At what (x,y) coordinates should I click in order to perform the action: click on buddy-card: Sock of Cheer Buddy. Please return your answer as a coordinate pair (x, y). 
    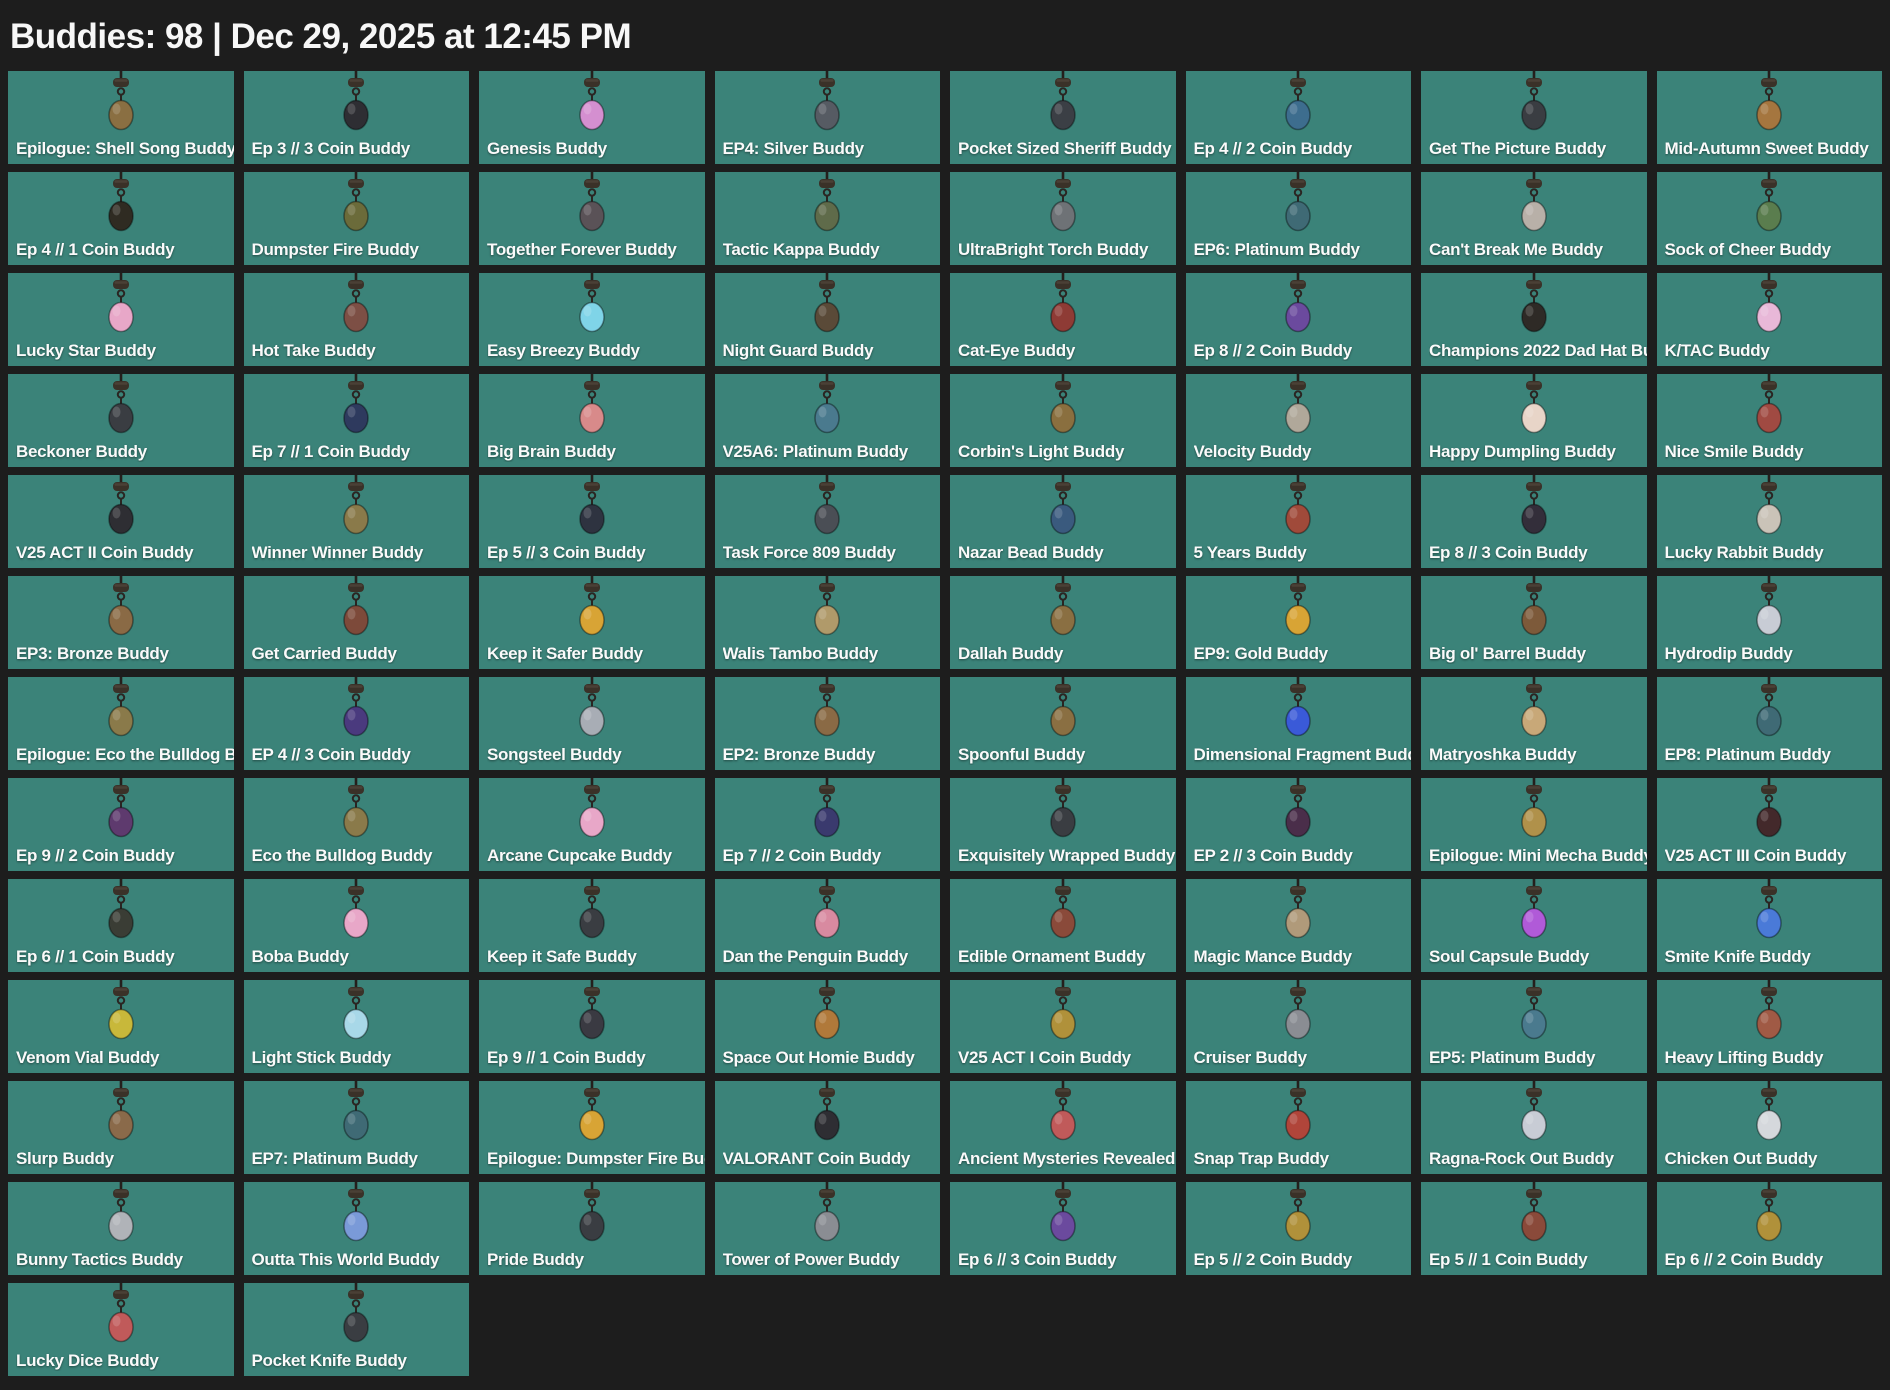
    Looking at the image, I should click on (1769, 218).